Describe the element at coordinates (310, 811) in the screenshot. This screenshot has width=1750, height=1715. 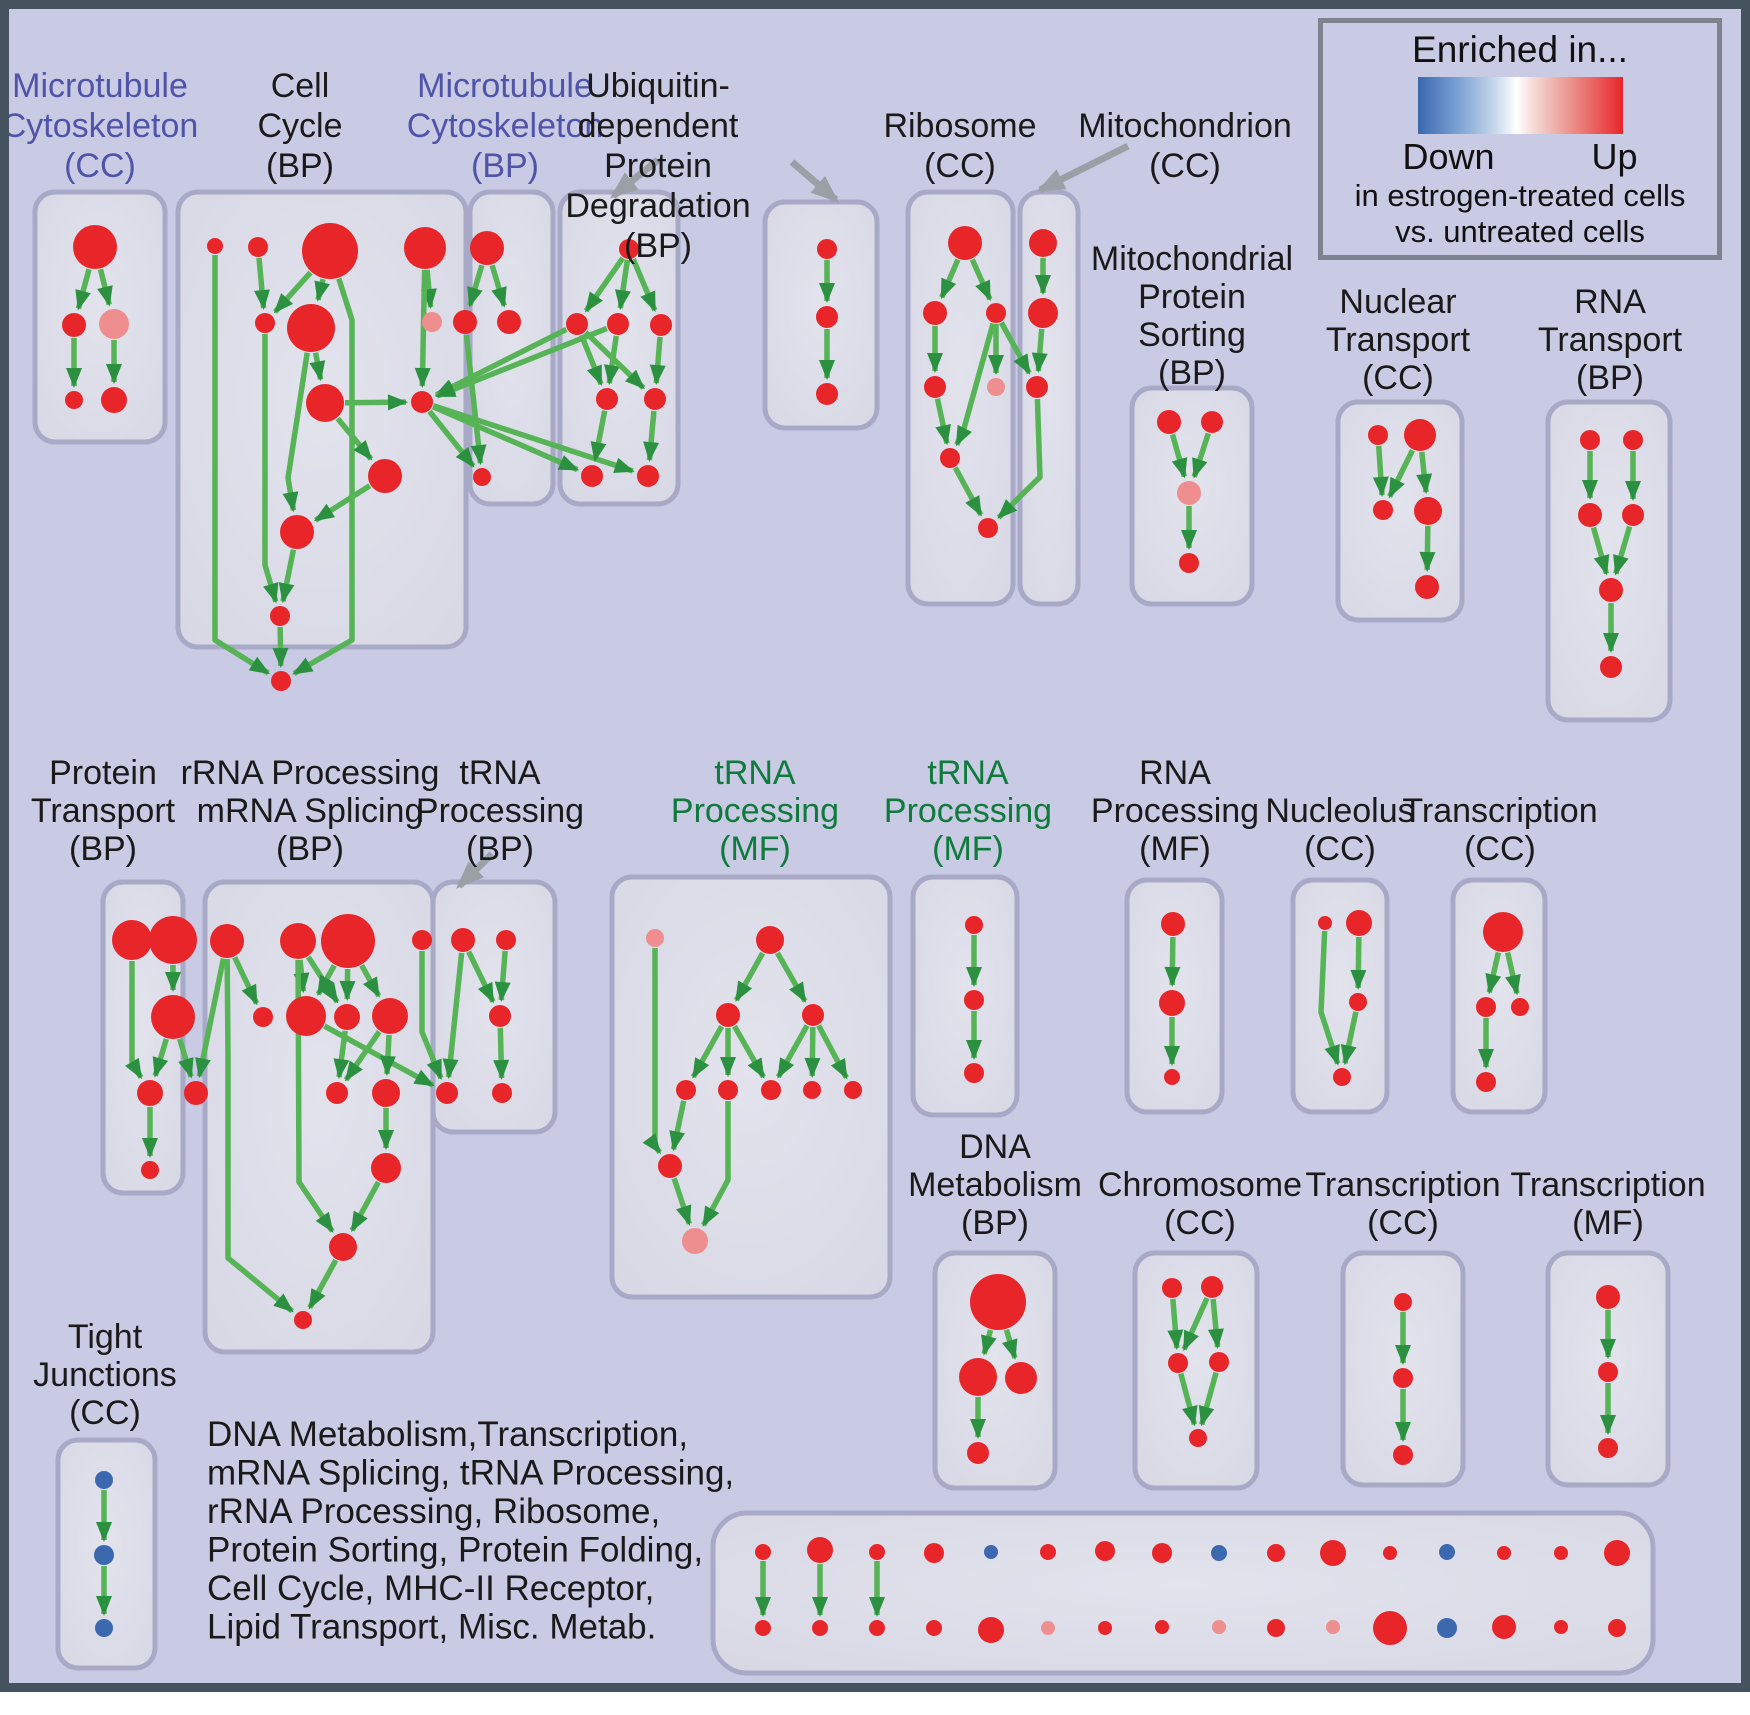
I see `cluster-label: rRNA Processing mRNA Splicing (BP)` at that location.